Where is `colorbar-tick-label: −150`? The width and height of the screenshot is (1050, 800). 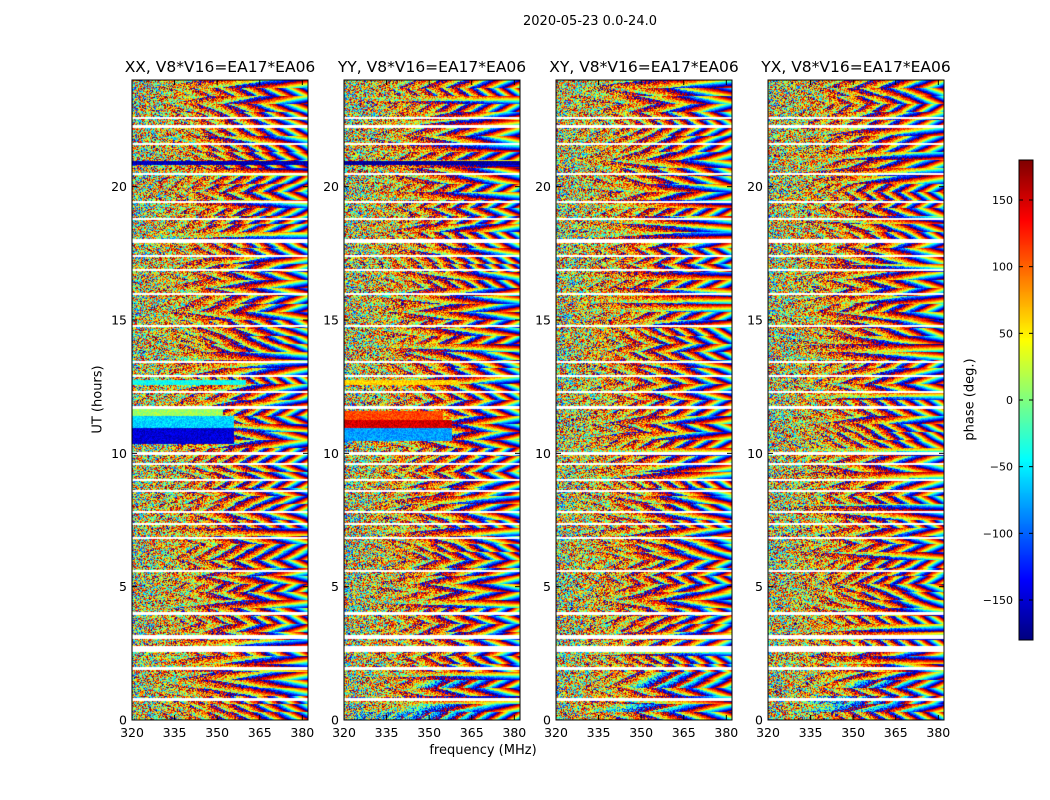
colorbar-tick-label: −150 is located at coordinates (998, 600).